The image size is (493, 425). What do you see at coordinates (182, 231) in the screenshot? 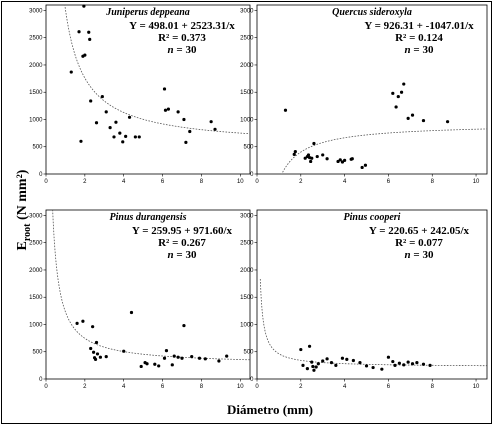
I see `fit-equation: Y = 259.95 + 971.60/x` at bounding box center [182, 231].